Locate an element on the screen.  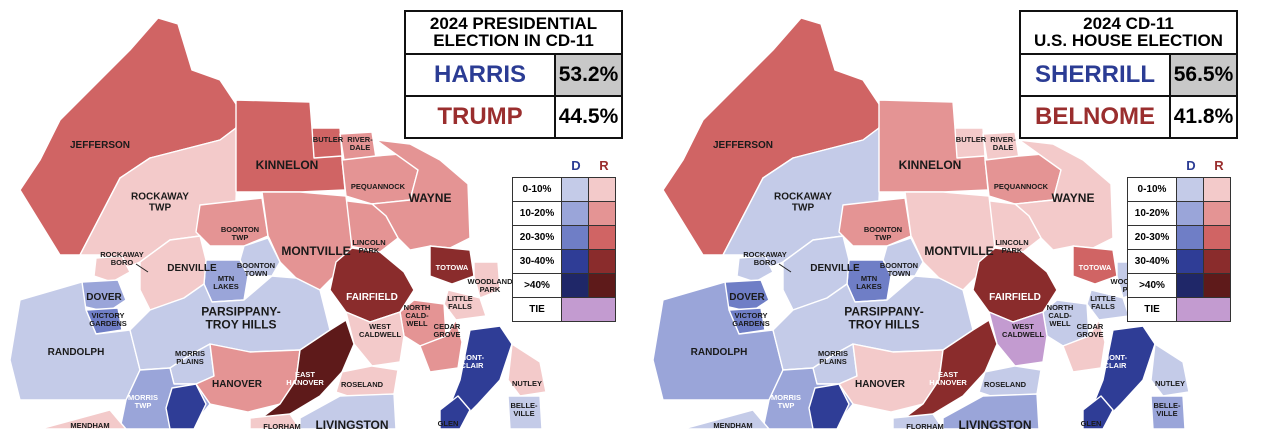
legend-r-header: R is located at coordinates (604, 165).